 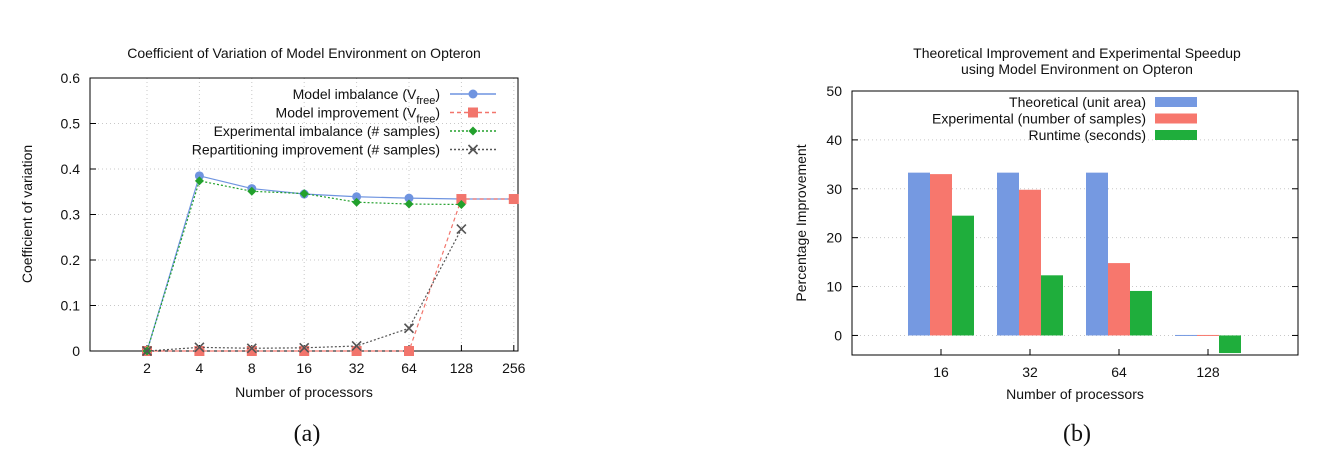 I want to click on line-chart-y-axis-label: Coefficient of variation, so click(x=27, y=214).